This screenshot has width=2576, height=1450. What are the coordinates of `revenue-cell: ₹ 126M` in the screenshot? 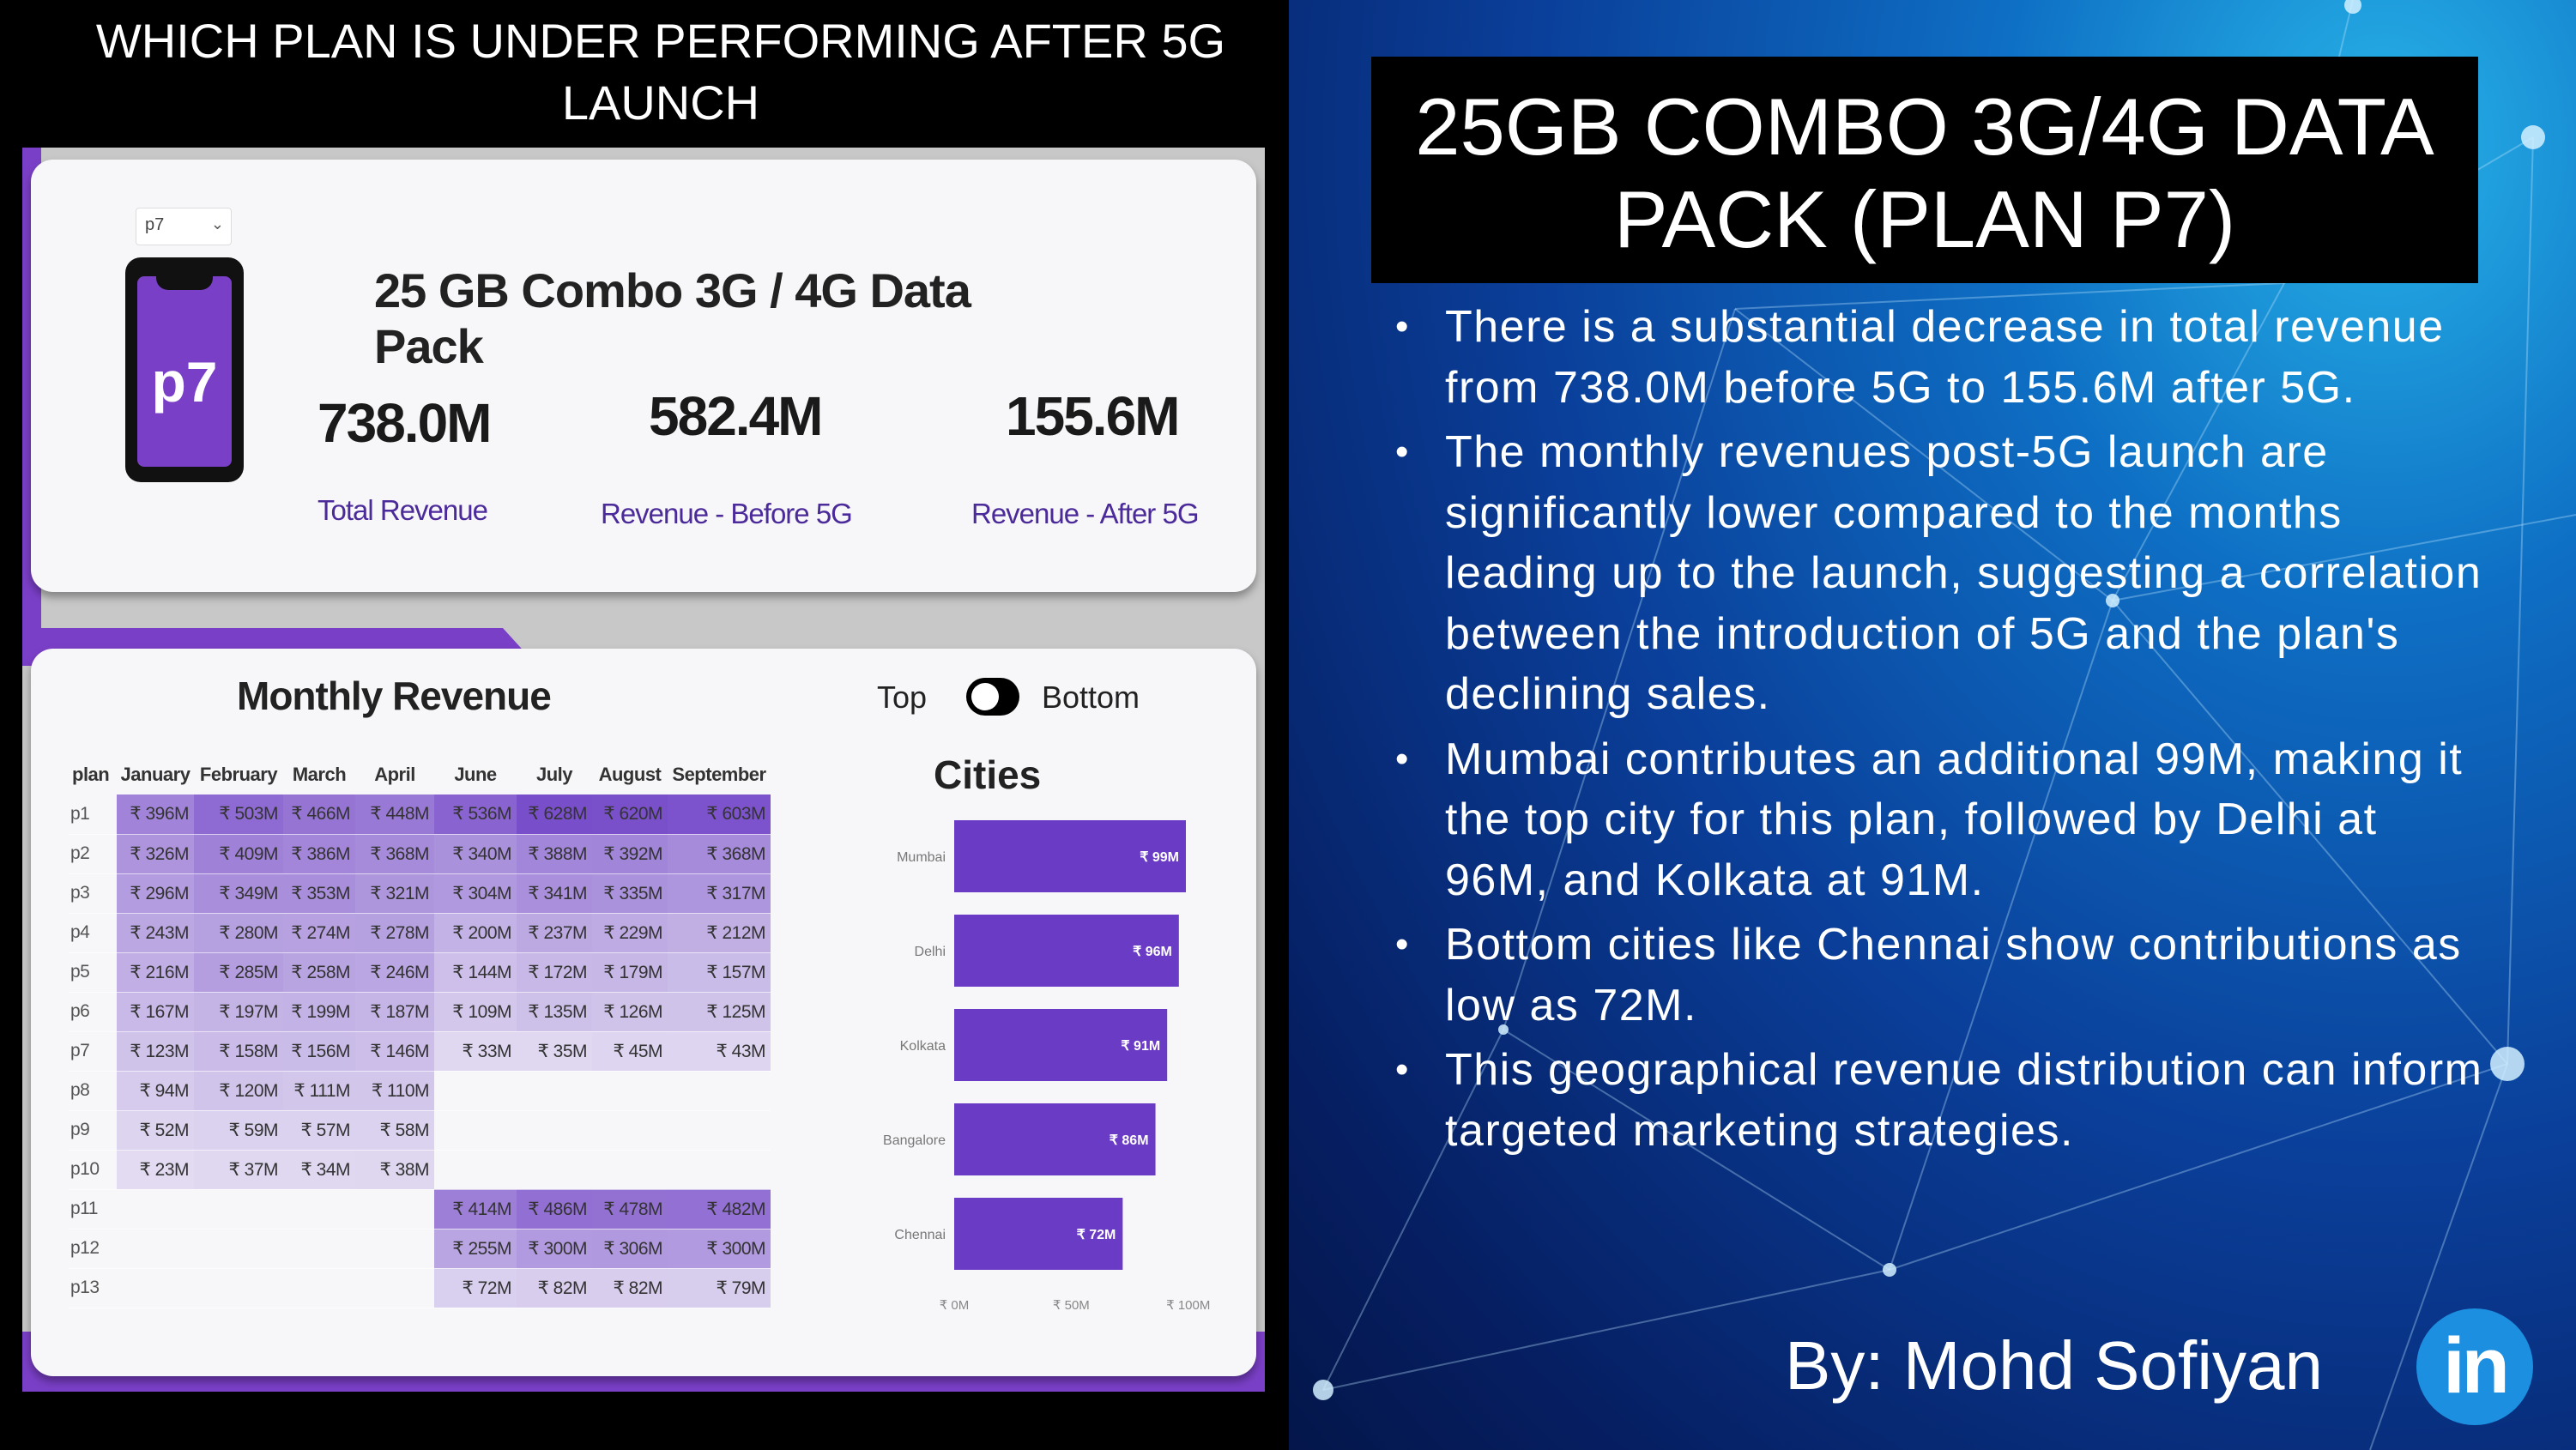 It's located at (630, 1012).